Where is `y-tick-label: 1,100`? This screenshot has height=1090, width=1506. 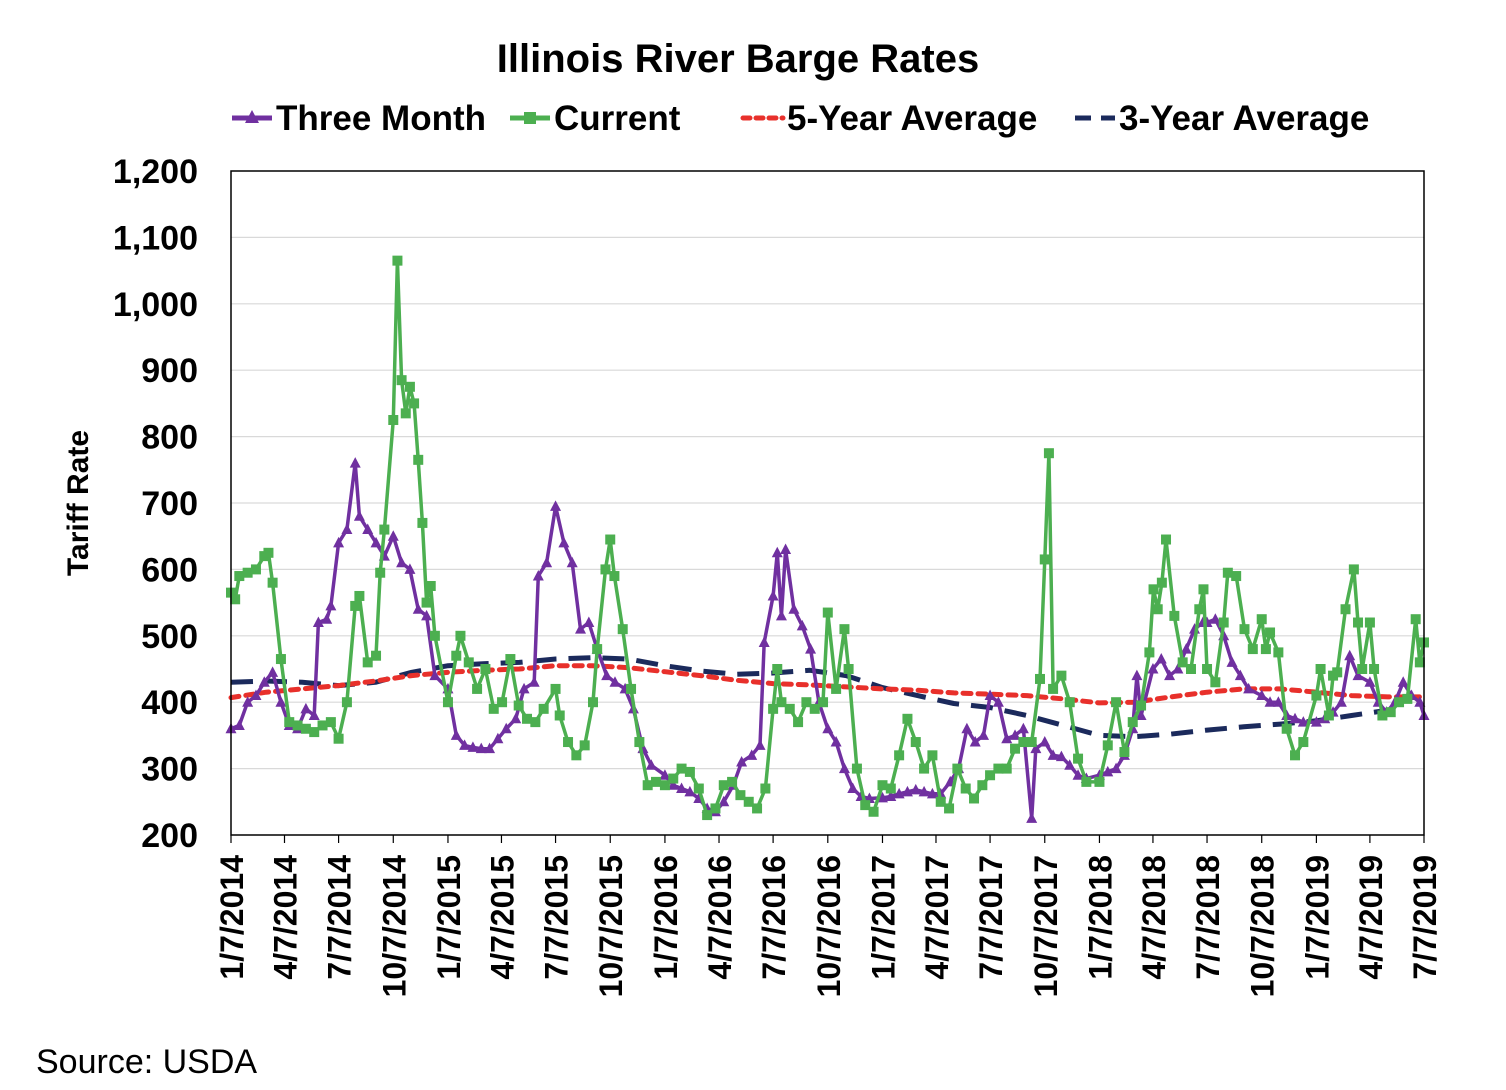
y-tick-label: 1,100 is located at coordinates (155, 238).